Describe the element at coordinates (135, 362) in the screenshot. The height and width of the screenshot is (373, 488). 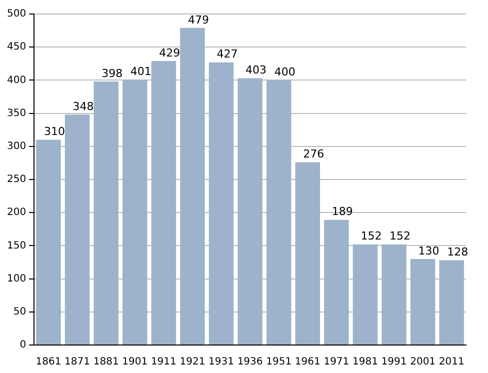
I see `x-tick-label: 1901` at that location.